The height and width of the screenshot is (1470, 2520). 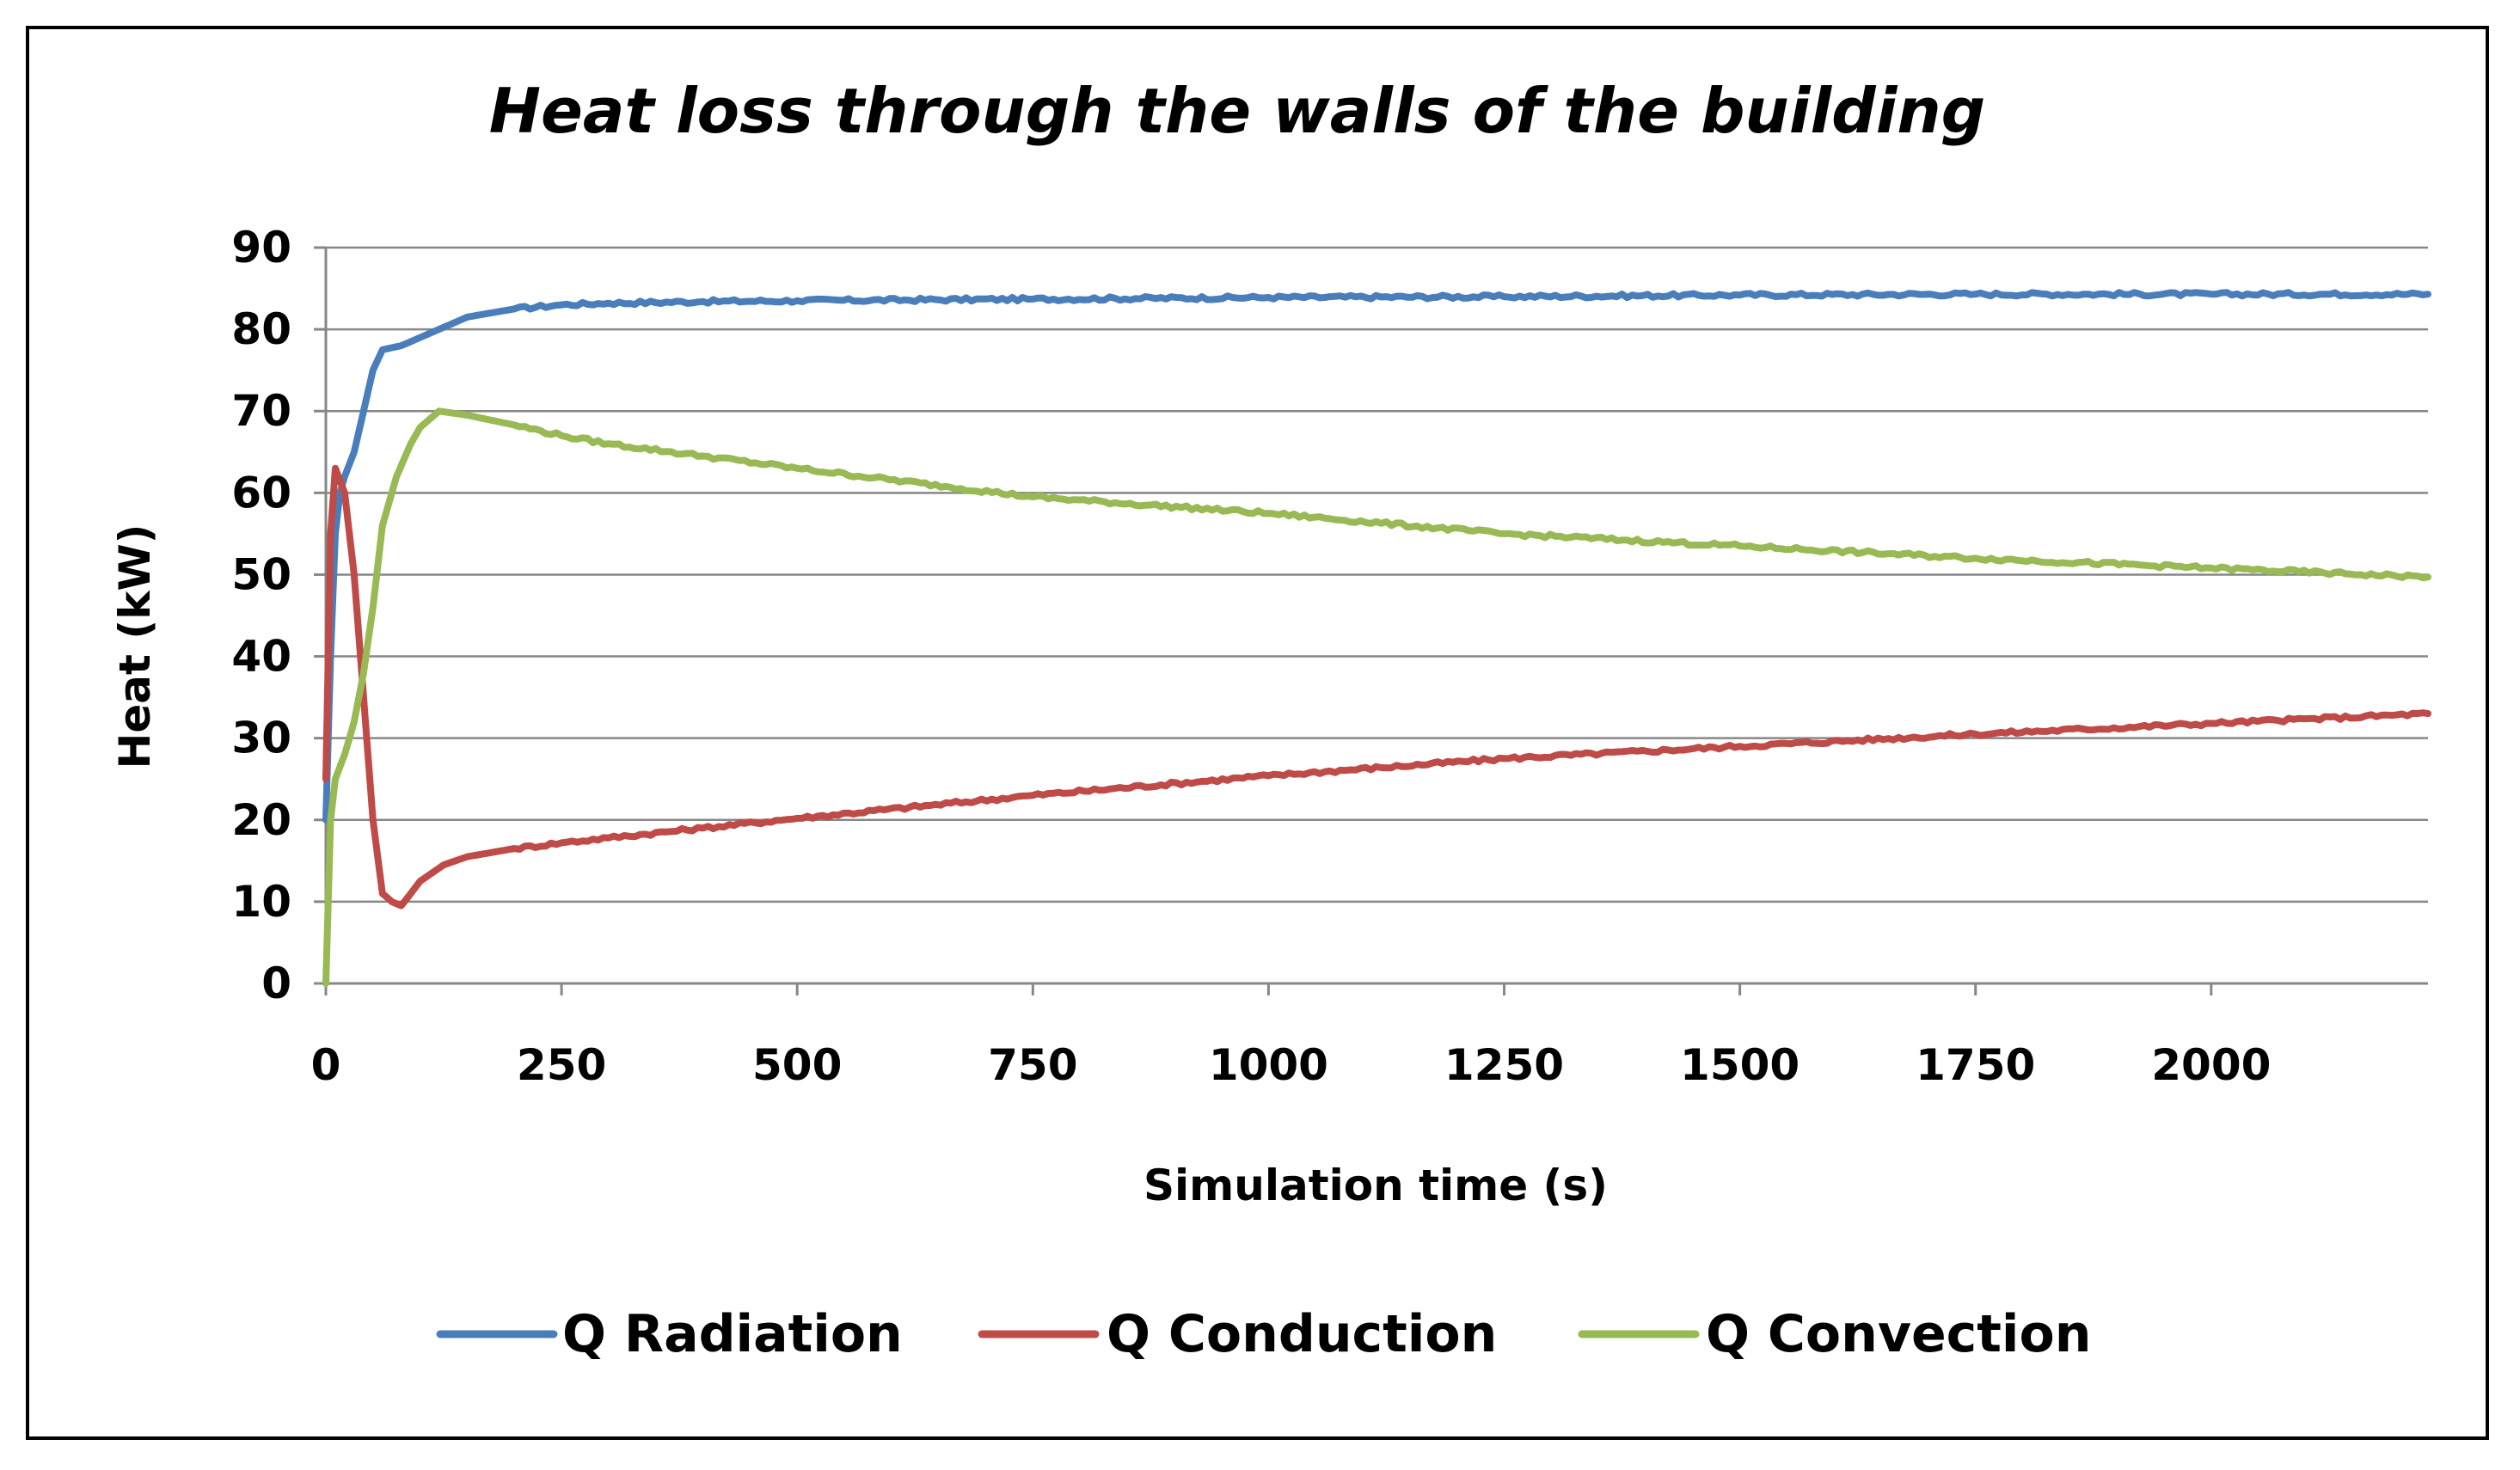 What do you see at coordinates (561, 1065) in the screenshot?
I see `x-tick-label-250: 250` at bounding box center [561, 1065].